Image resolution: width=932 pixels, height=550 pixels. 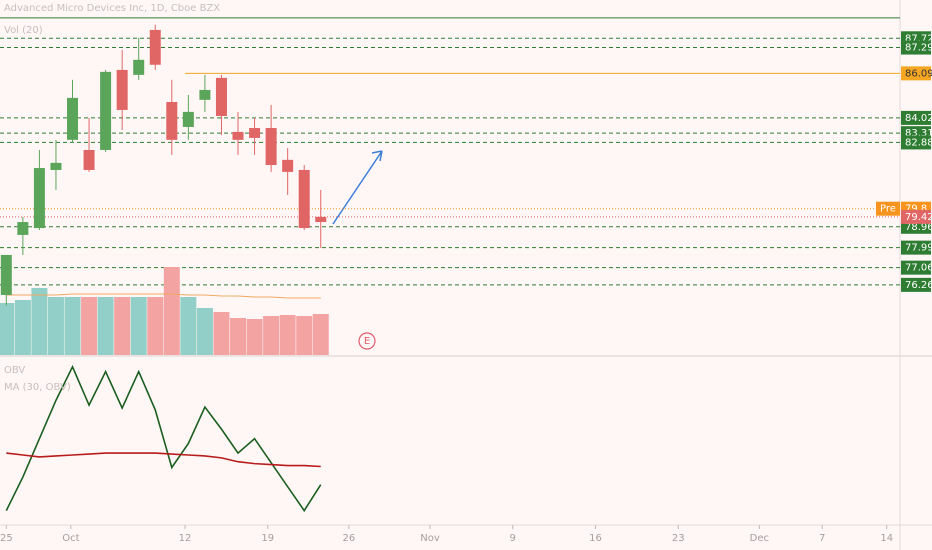 I want to click on x-tick-label: 23, so click(x=678, y=538).